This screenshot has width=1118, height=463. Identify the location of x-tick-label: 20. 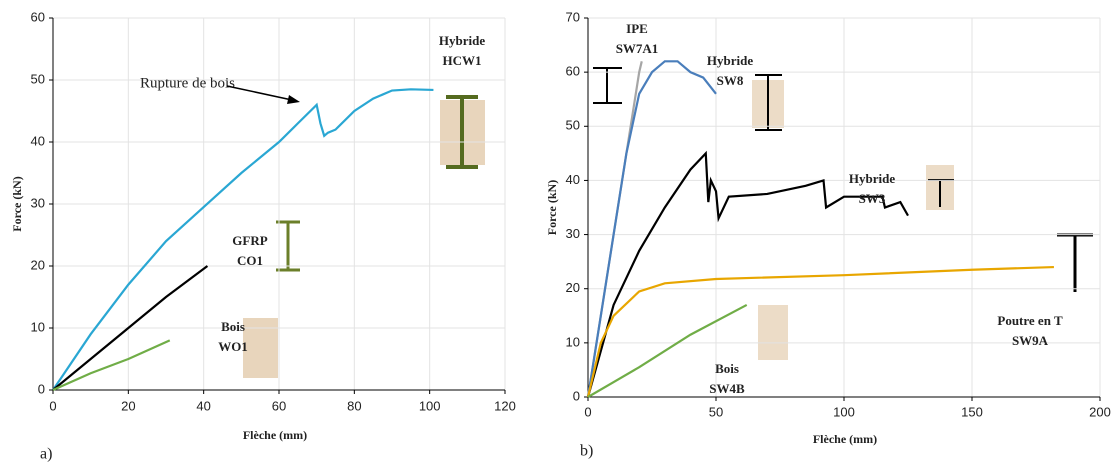
(128, 405).